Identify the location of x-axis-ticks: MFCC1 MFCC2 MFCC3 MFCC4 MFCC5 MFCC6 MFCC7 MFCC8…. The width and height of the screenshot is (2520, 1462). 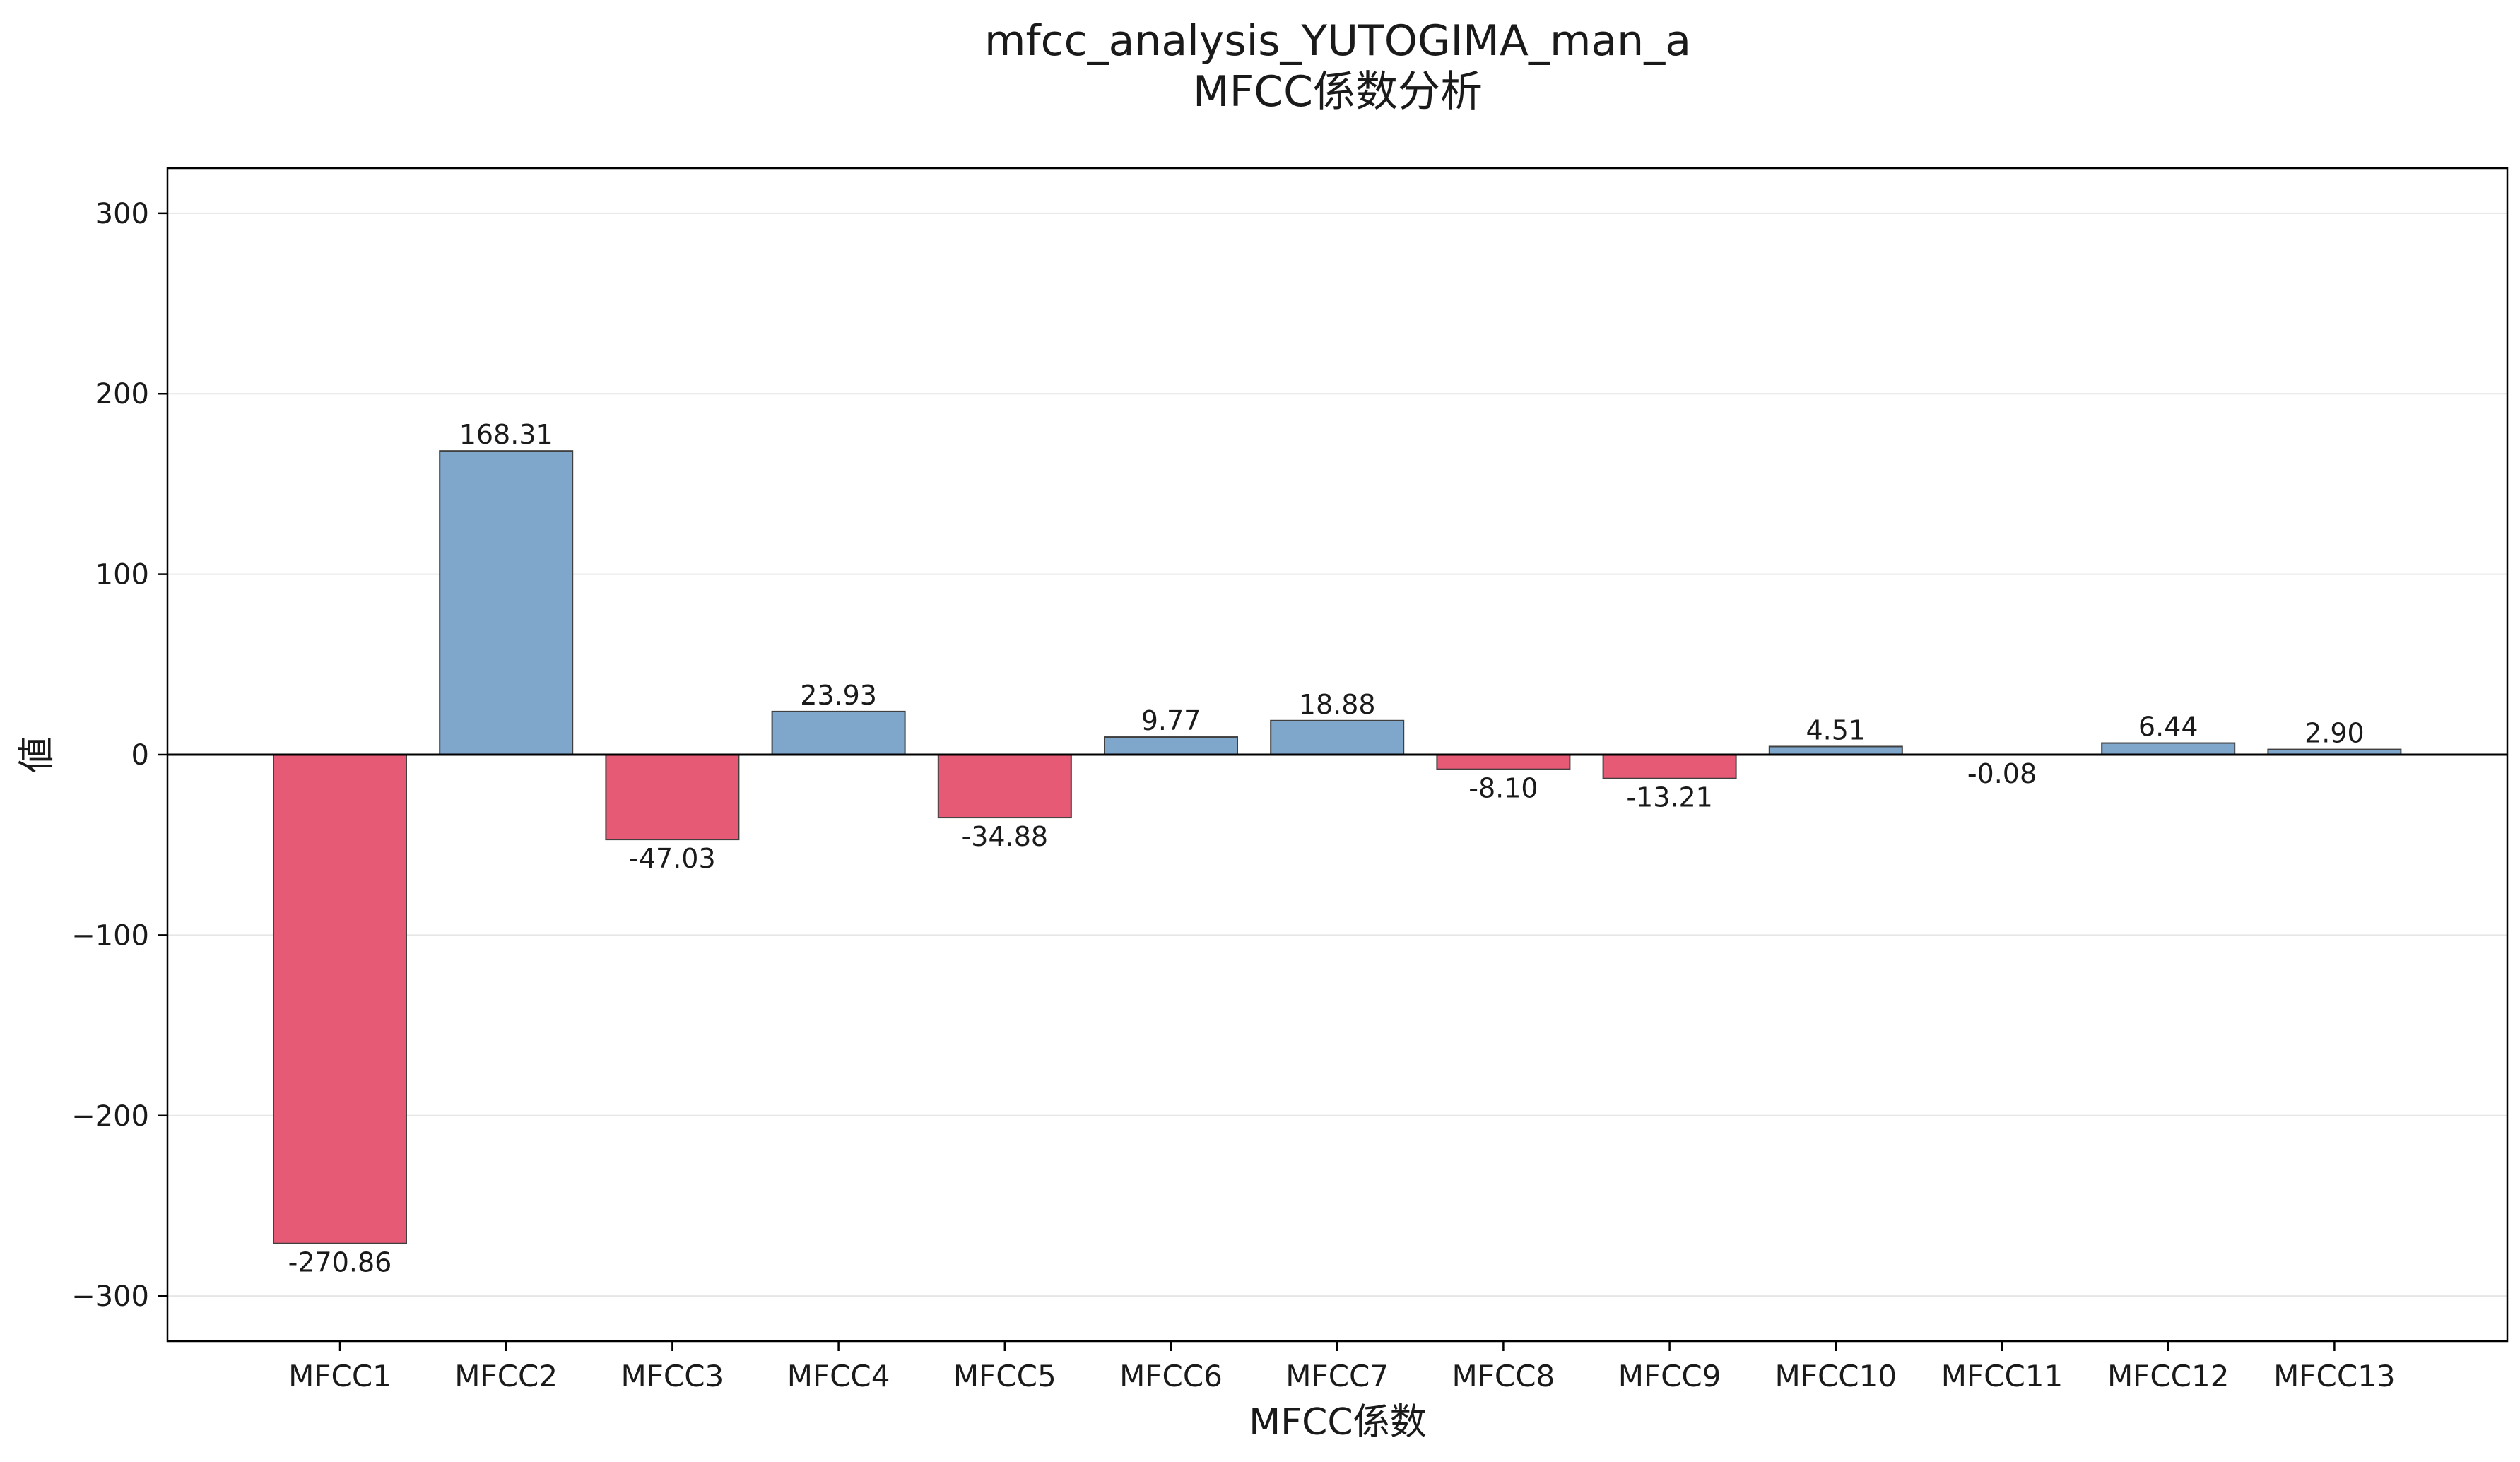
(1342, 1367).